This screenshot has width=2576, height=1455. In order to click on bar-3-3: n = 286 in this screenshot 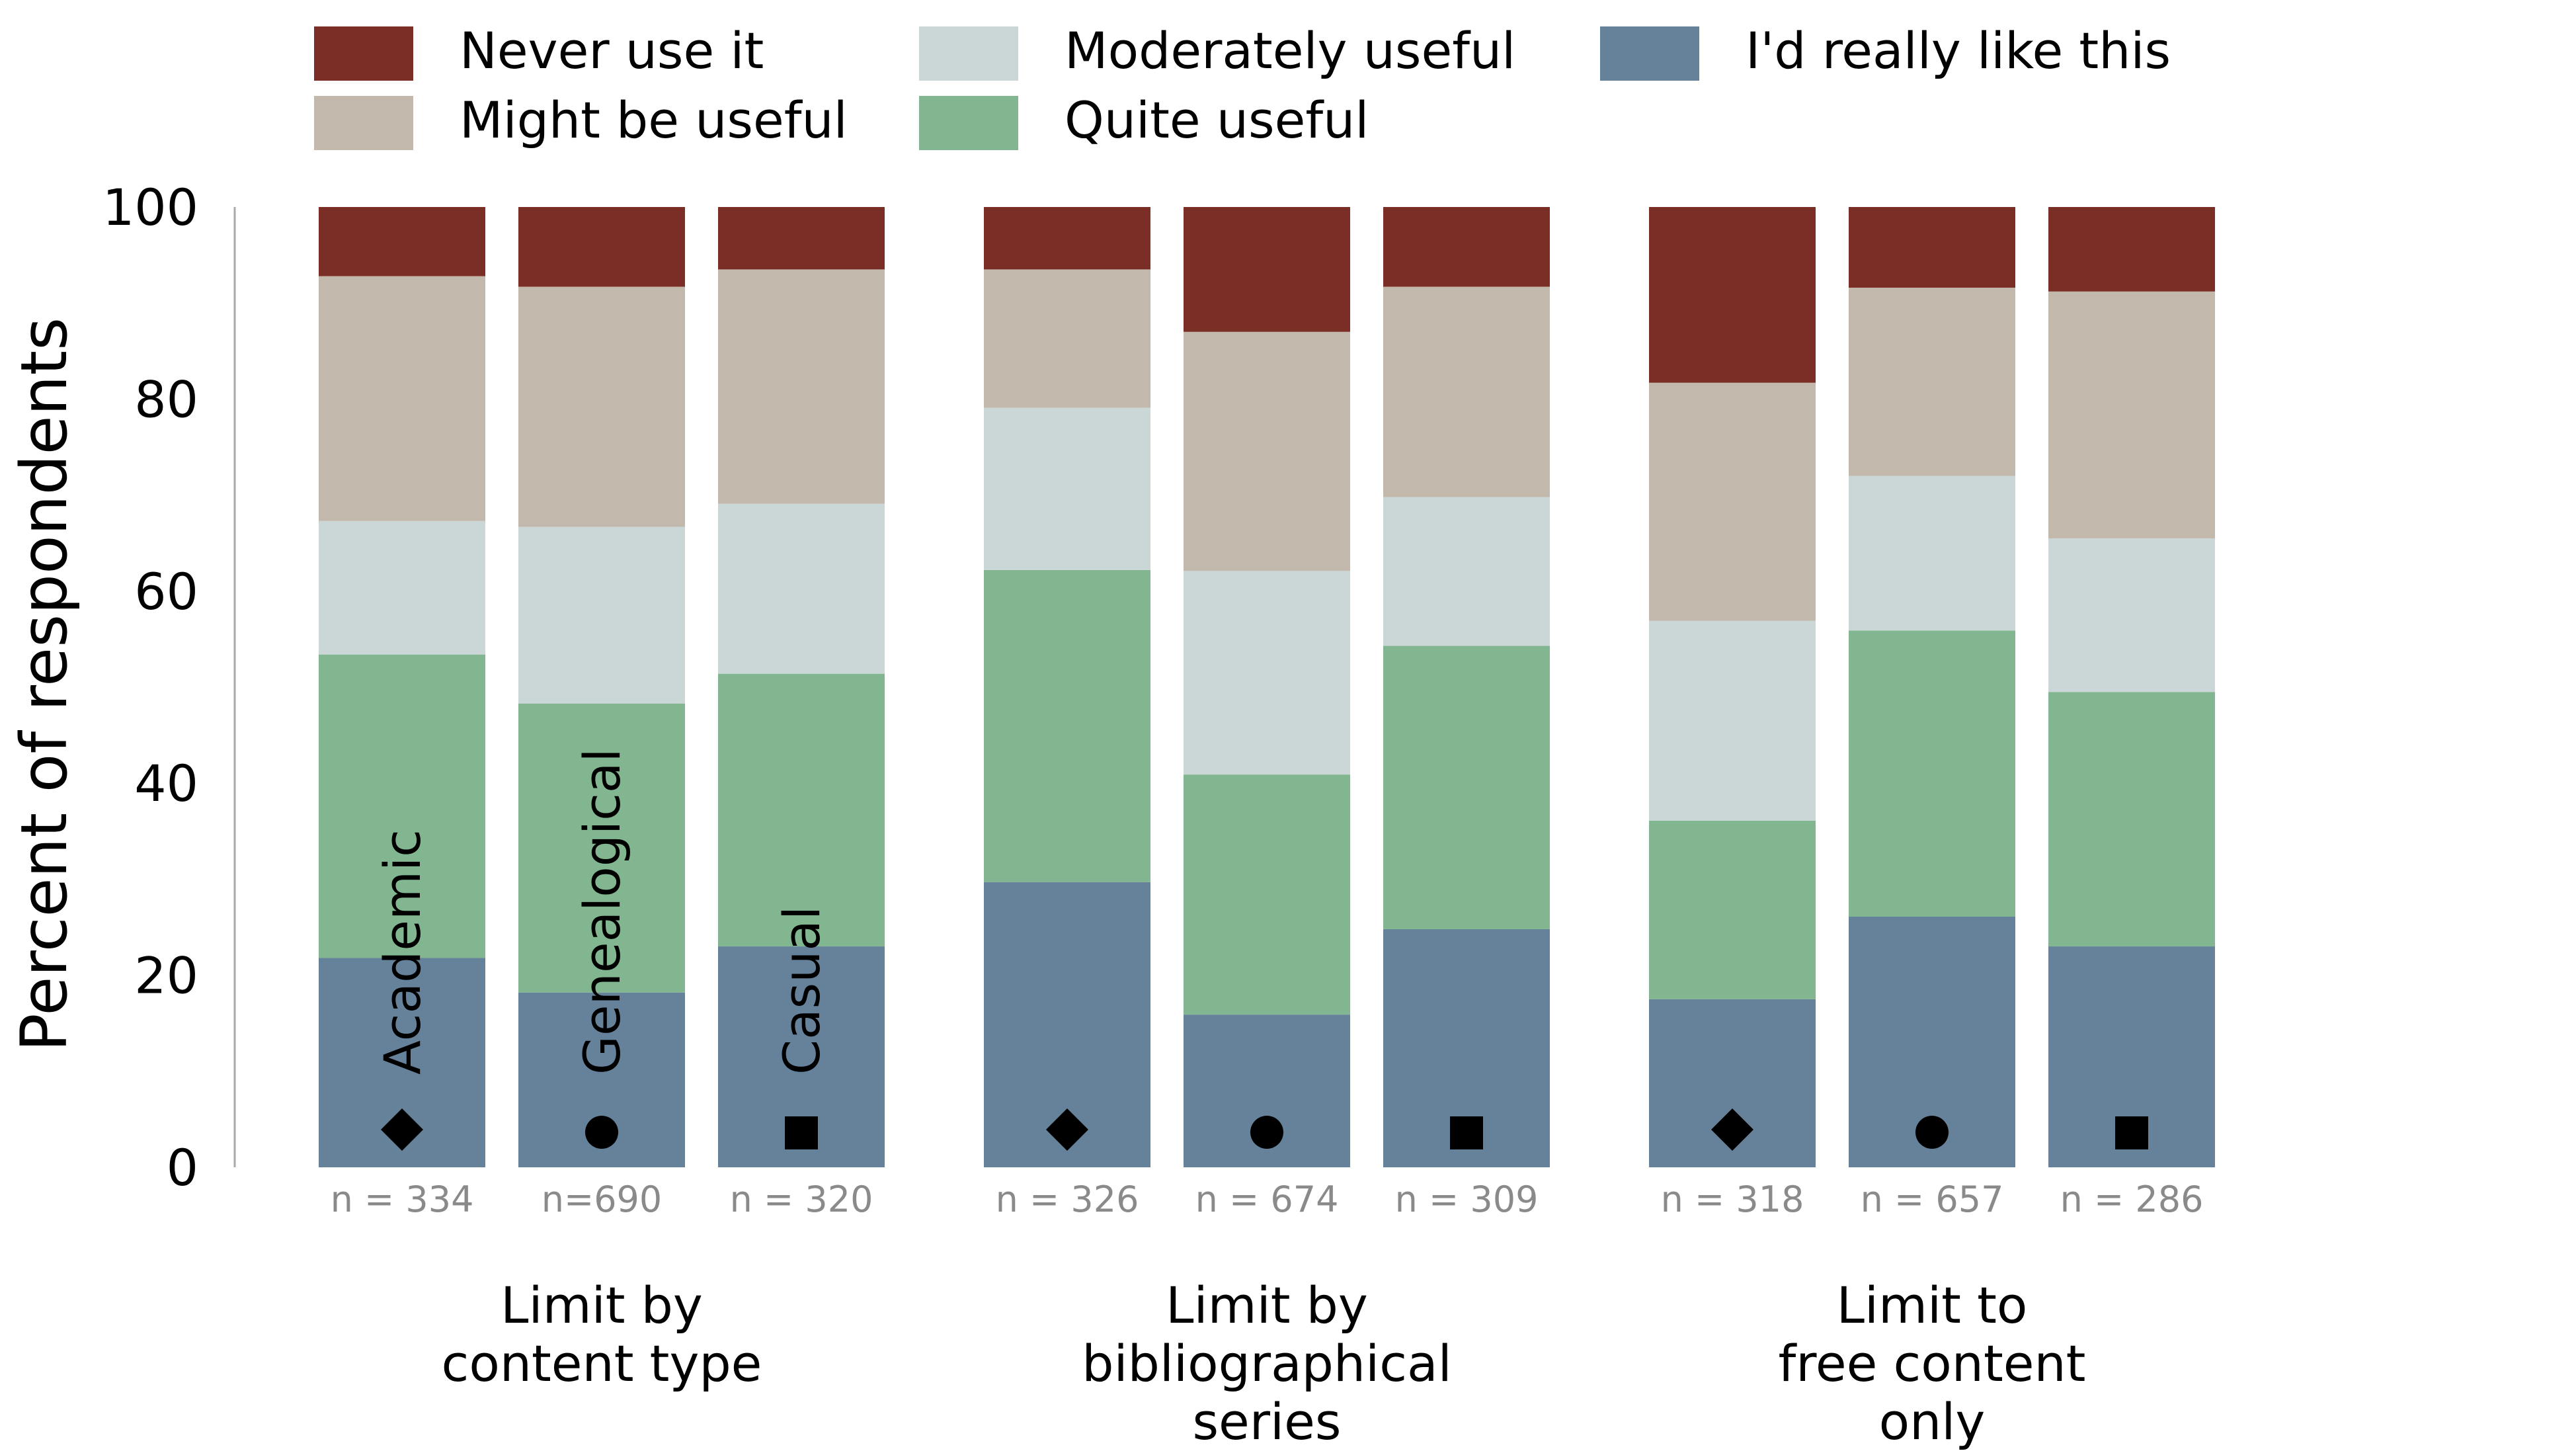, I will do `click(2132, 713)`.